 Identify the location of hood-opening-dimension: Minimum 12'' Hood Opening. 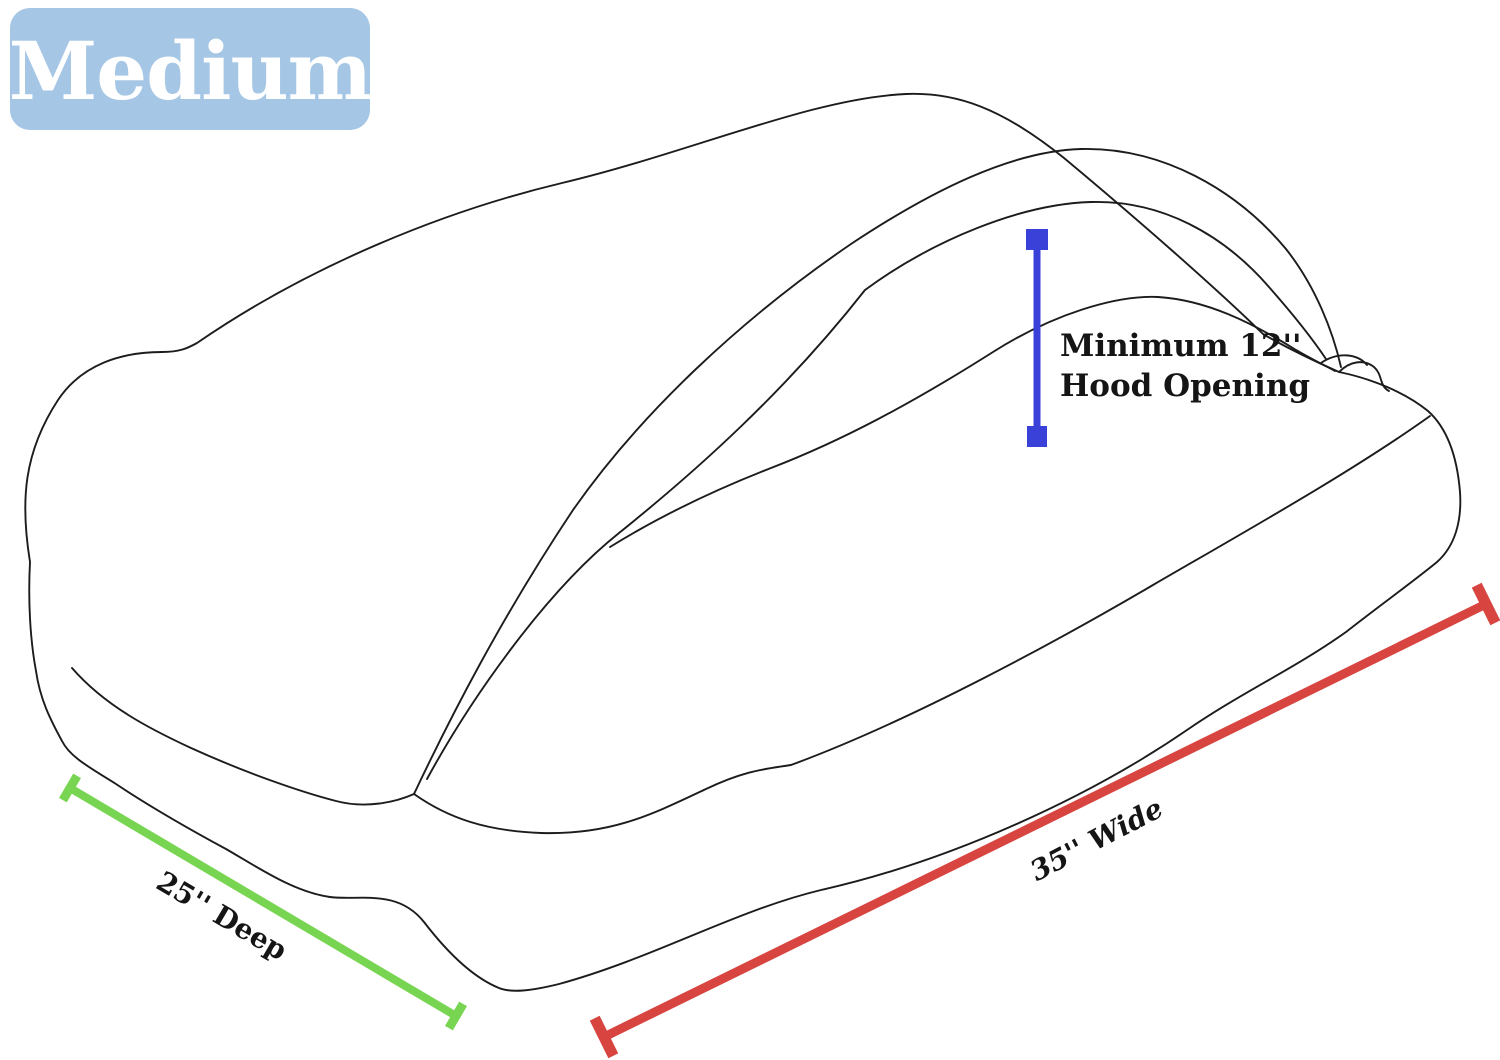
(1168, 338).